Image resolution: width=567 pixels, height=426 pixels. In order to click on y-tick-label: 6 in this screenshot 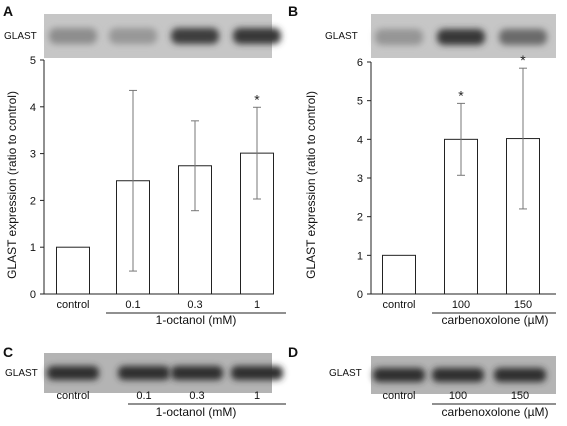, I will do `click(360, 63)`.